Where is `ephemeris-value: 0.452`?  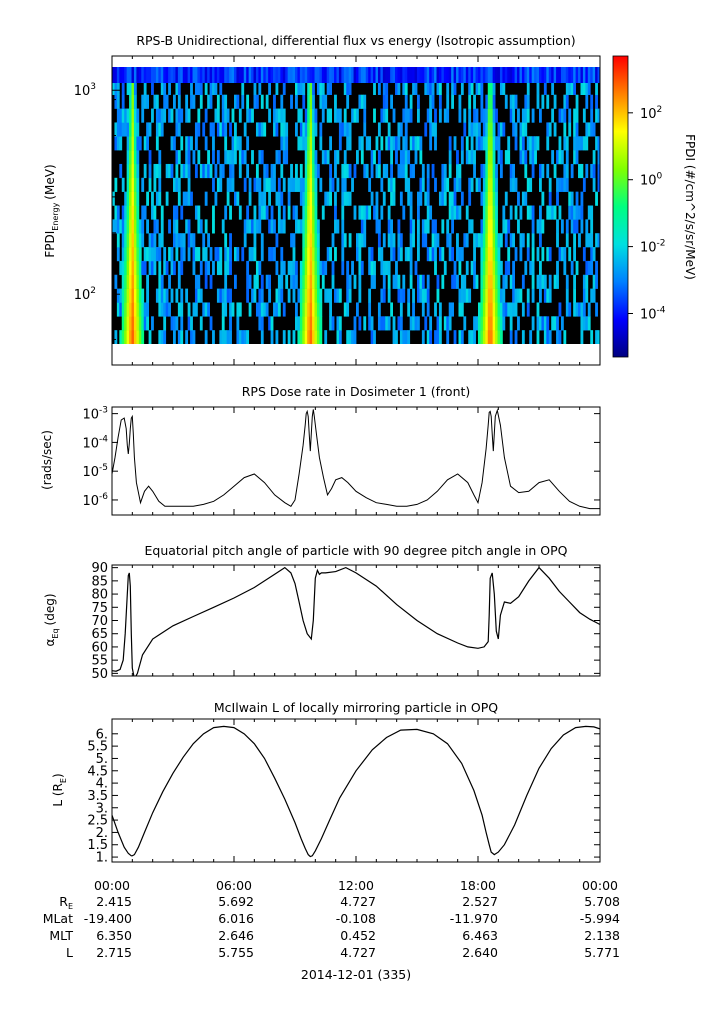 ephemeris-value: 0.452 is located at coordinates (358, 935).